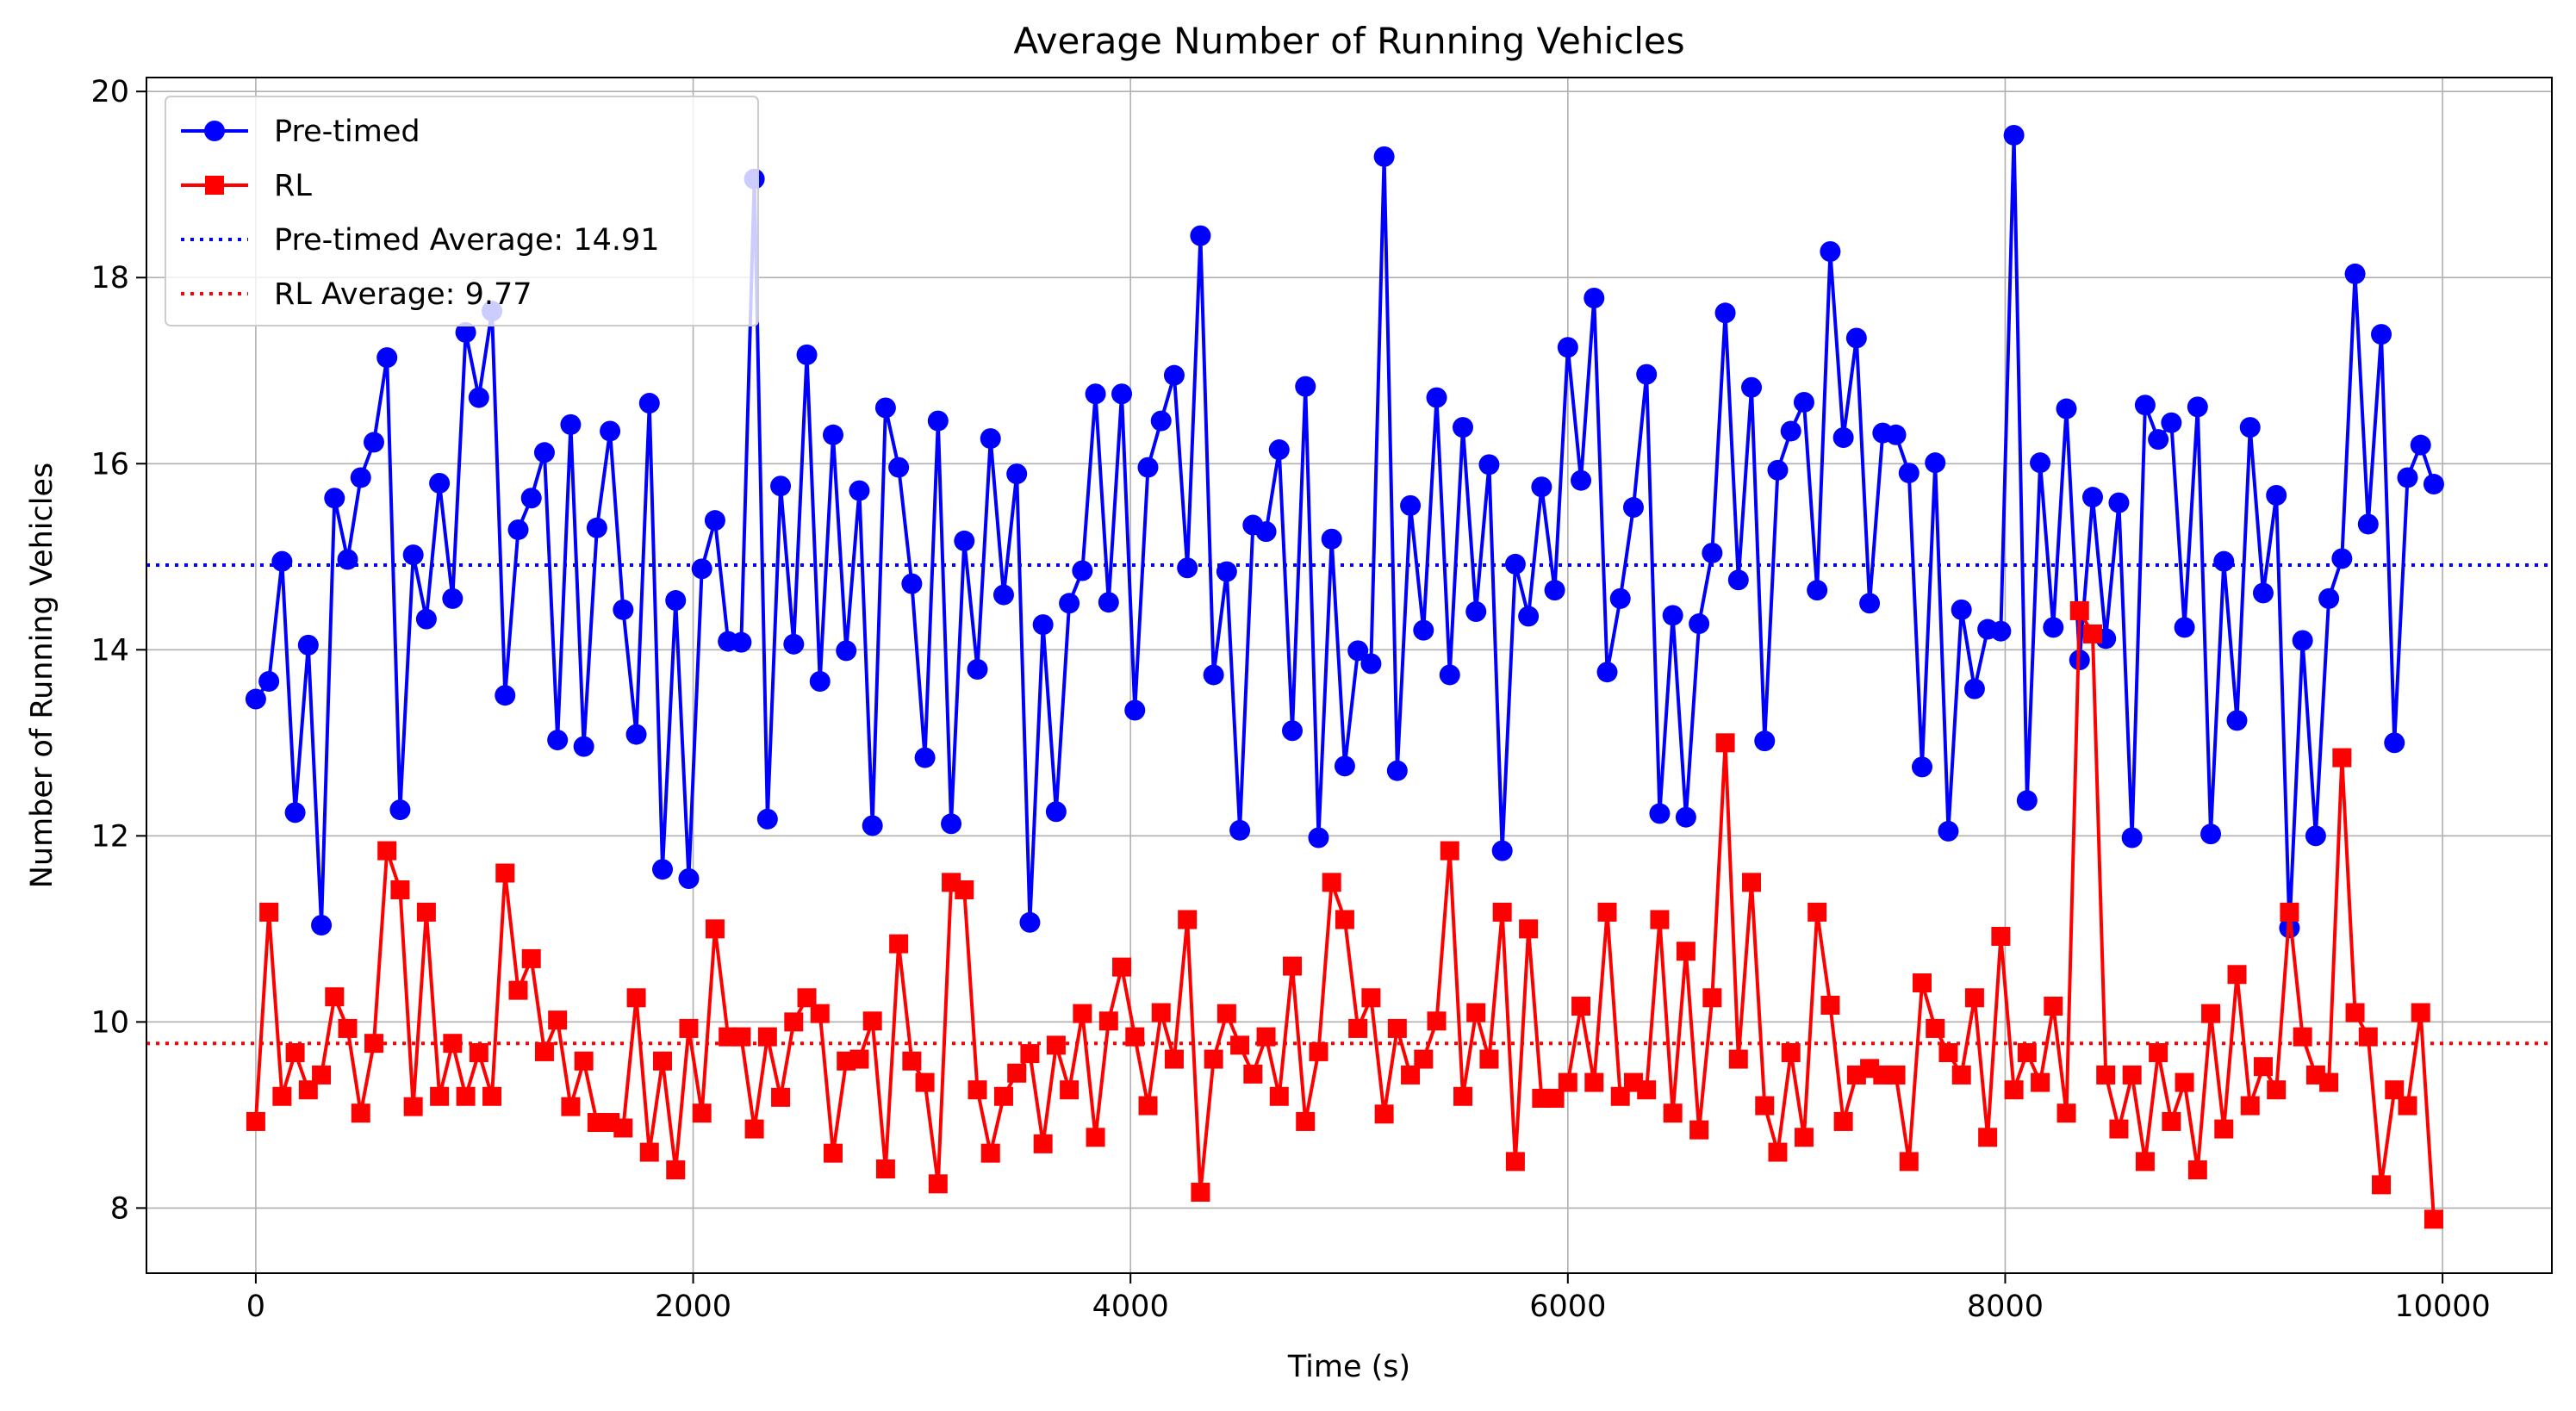  What do you see at coordinates (1349, 41) in the screenshot?
I see `chart-title: Average Number of Running Vehicles` at bounding box center [1349, 41].